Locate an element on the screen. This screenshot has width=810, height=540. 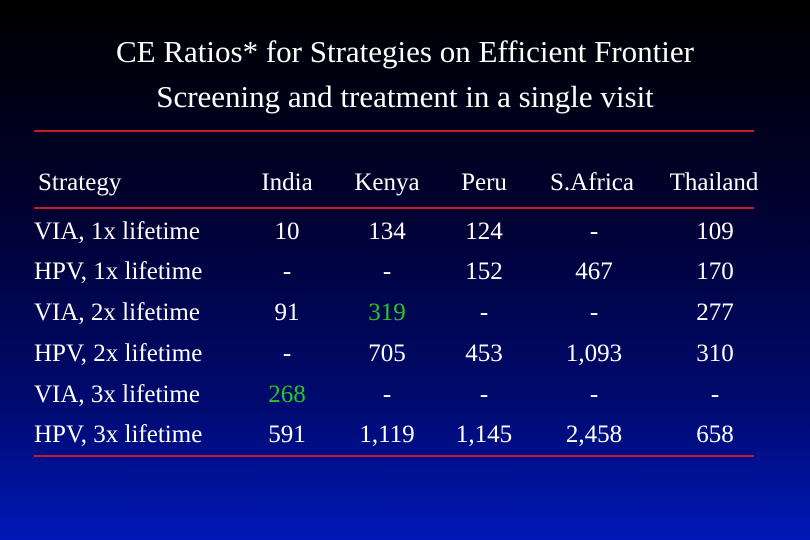
header-thailand: Thailand is located at coordinates (714, 182).